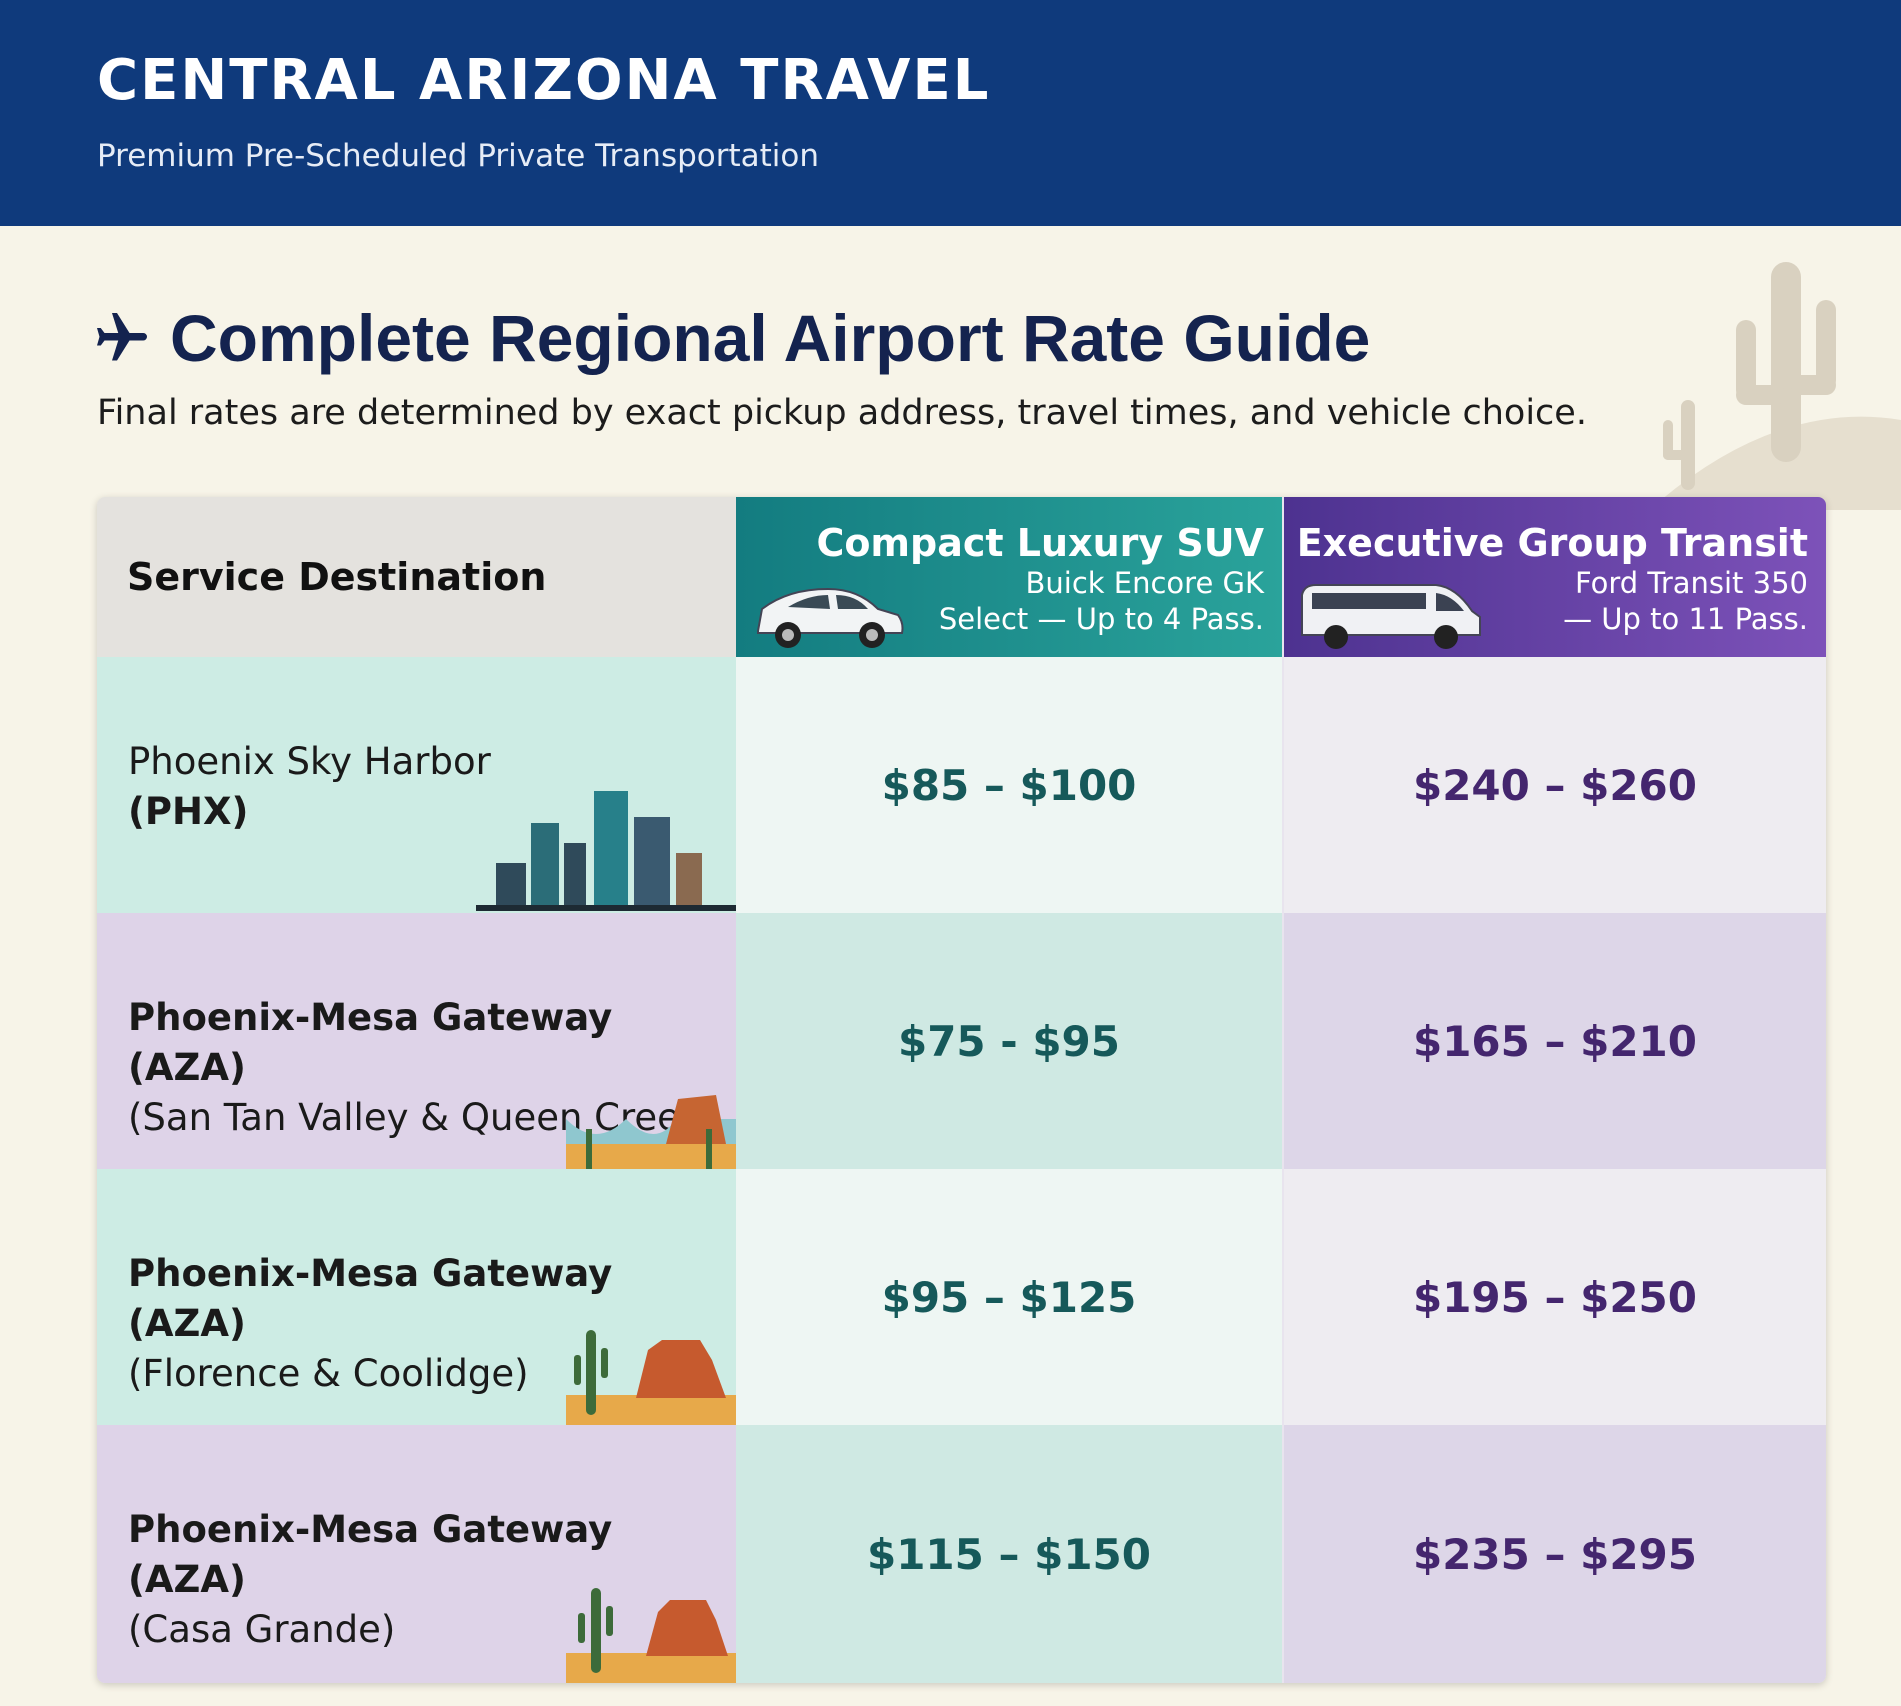  What do you see at coordinates (1771, 386) in the screenshot?
I see `cactus-decoration` at bounding box center [1771, 386].